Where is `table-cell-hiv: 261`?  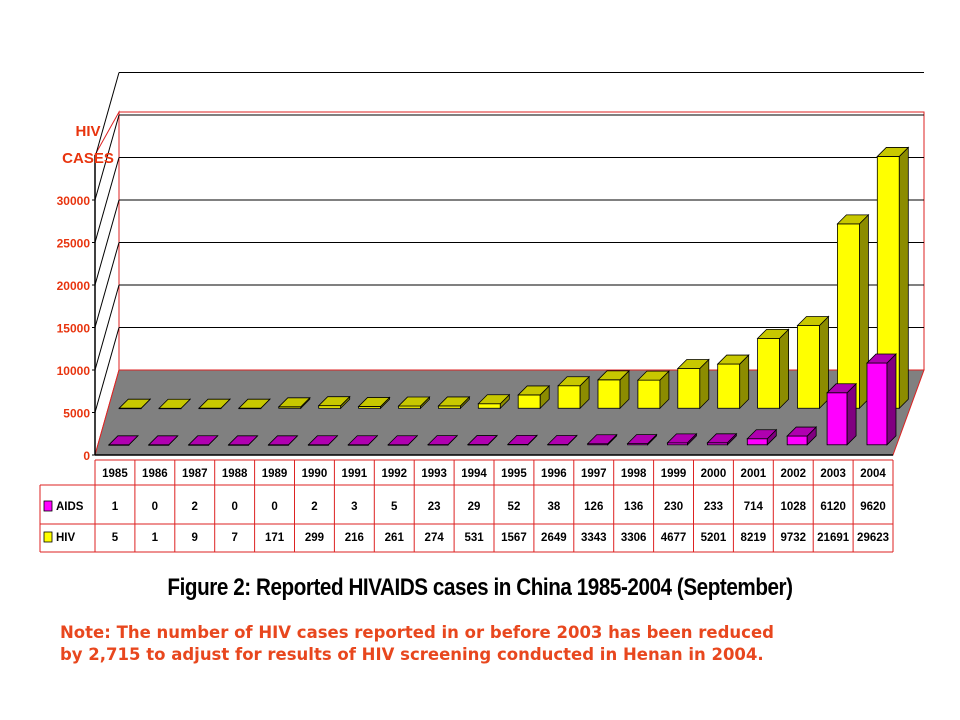
table-cell-hiv: 261 is located at coordinates (395, 538).